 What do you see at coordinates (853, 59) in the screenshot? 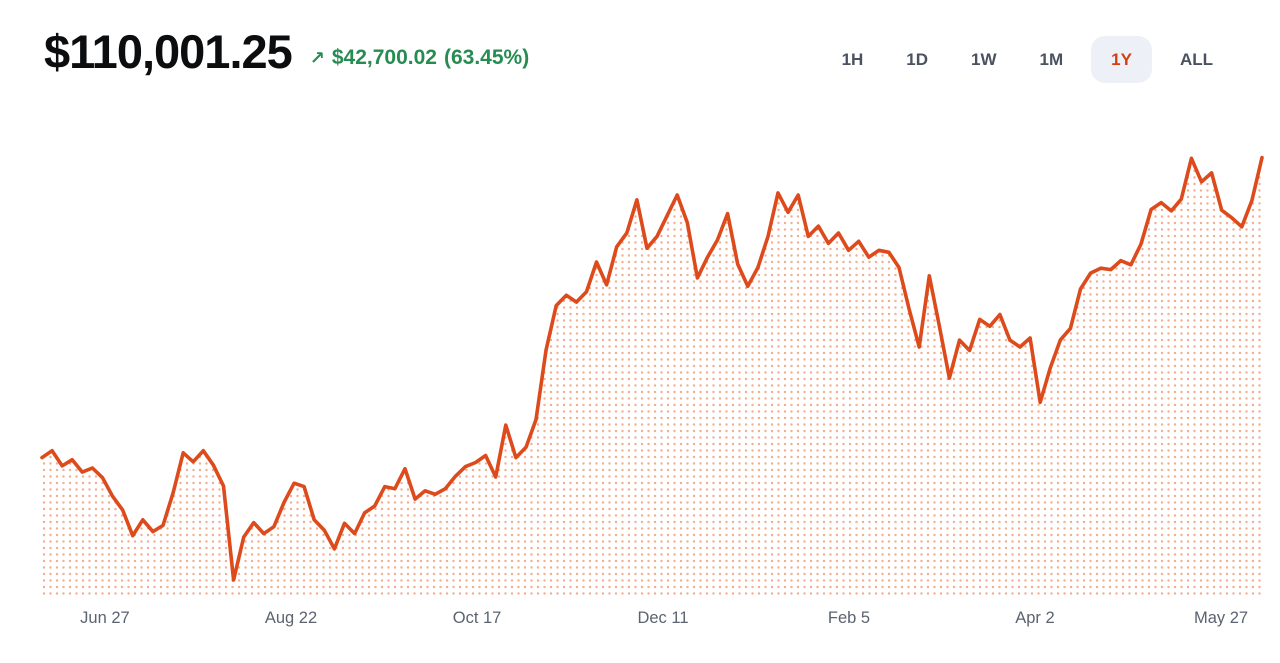
I see `range-tab-1h: 1H` at bounding box center [853, 59].